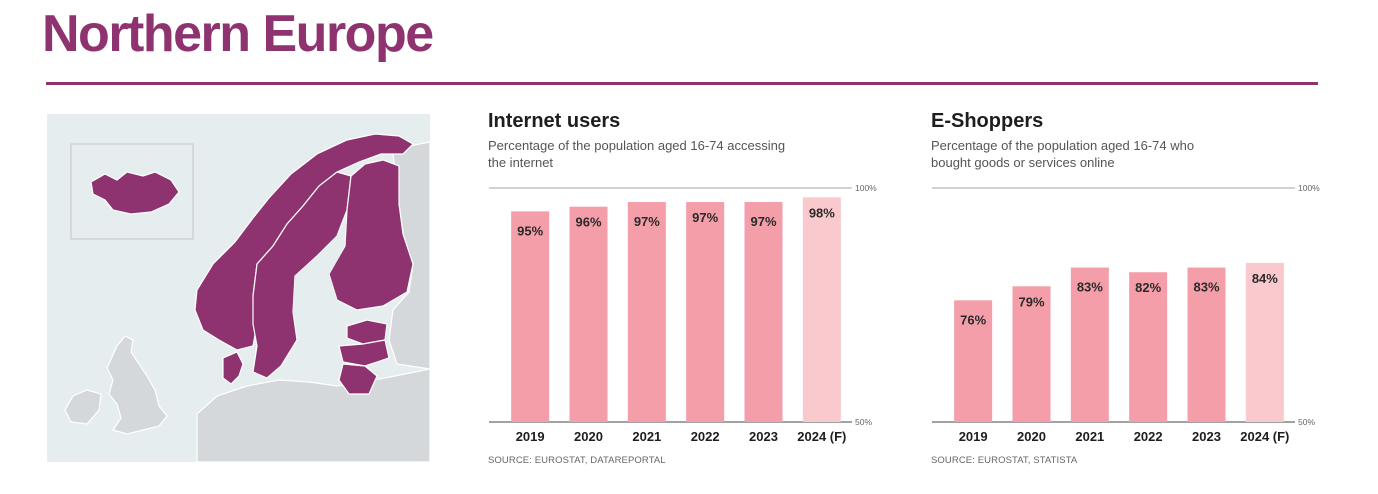  What do you see at coordinates (1004, 460) in the screenshot?
I see `chart-source: SOURCE: EUROSTAT, STATISTA` at bounding box center [1004, 460].